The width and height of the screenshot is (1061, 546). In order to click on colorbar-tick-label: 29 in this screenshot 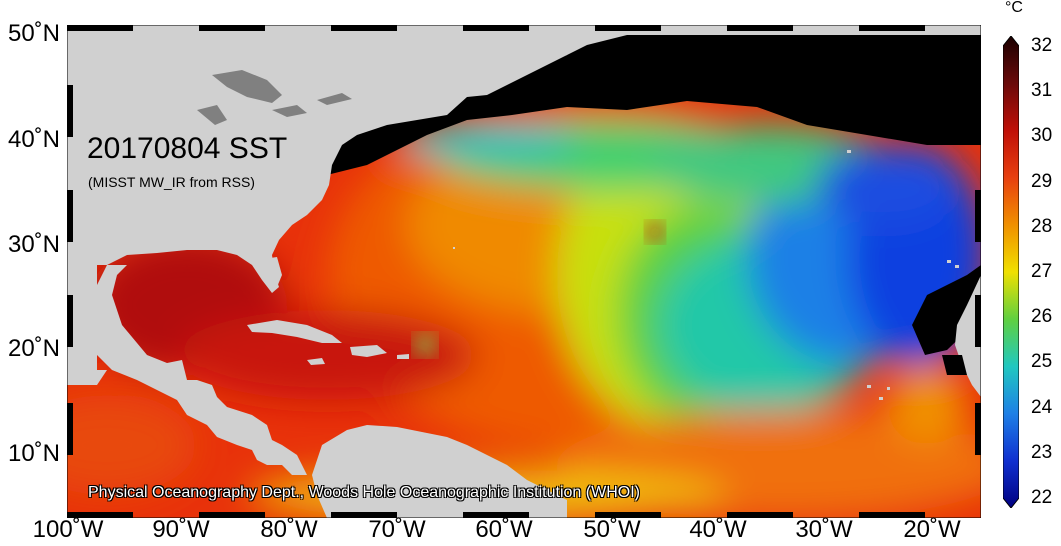, I will do `click(1042, 181)`.